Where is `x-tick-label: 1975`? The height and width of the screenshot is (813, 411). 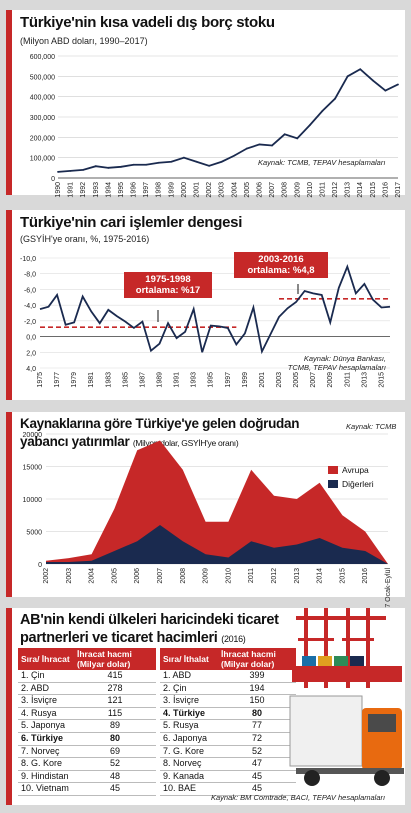
x-tick-label: 1975 is located at coordinates (40, 380).